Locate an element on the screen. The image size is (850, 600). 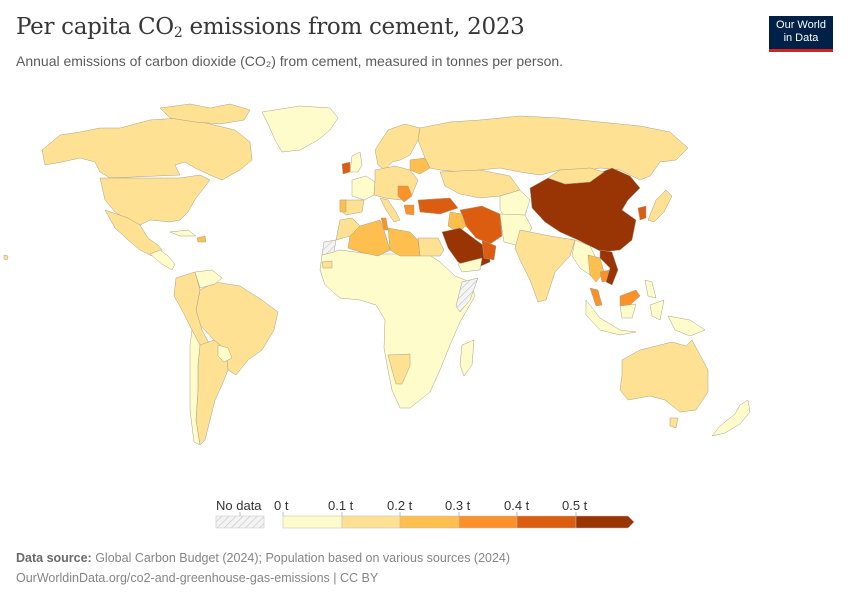
country-thailand is located at coordinates (596, 268).